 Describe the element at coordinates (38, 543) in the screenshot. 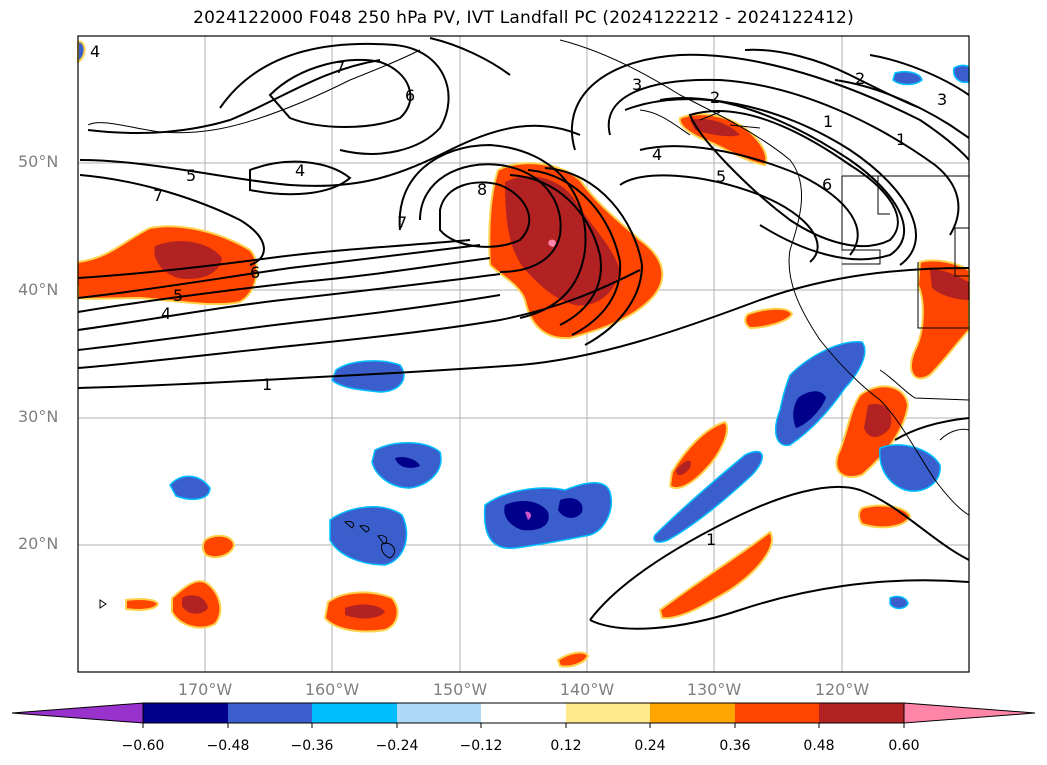

I see `lat-label: 20°N` at that location.